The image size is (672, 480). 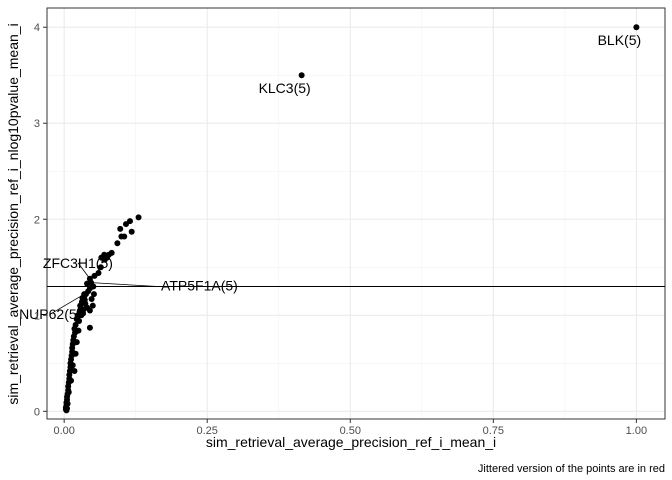 I want to click on point-label: ZFC3H1(5), so click(x=78, y=263).